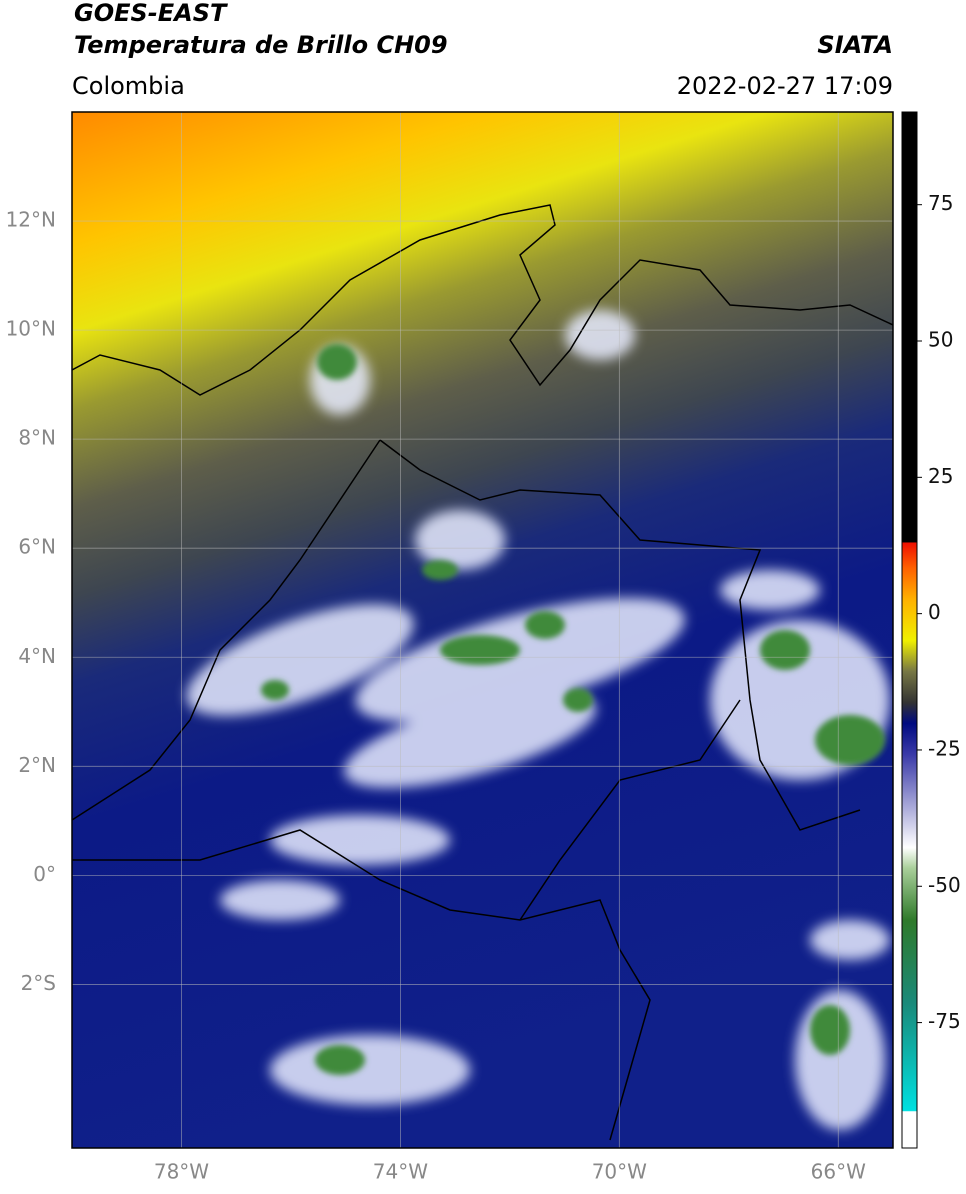 Image resolution: width=966 pixels, height=1194 pixels. What do you see at coordinates (855, 45) in the screenshot?
I see `agency: SIATA` at bounding box center [855, 45].